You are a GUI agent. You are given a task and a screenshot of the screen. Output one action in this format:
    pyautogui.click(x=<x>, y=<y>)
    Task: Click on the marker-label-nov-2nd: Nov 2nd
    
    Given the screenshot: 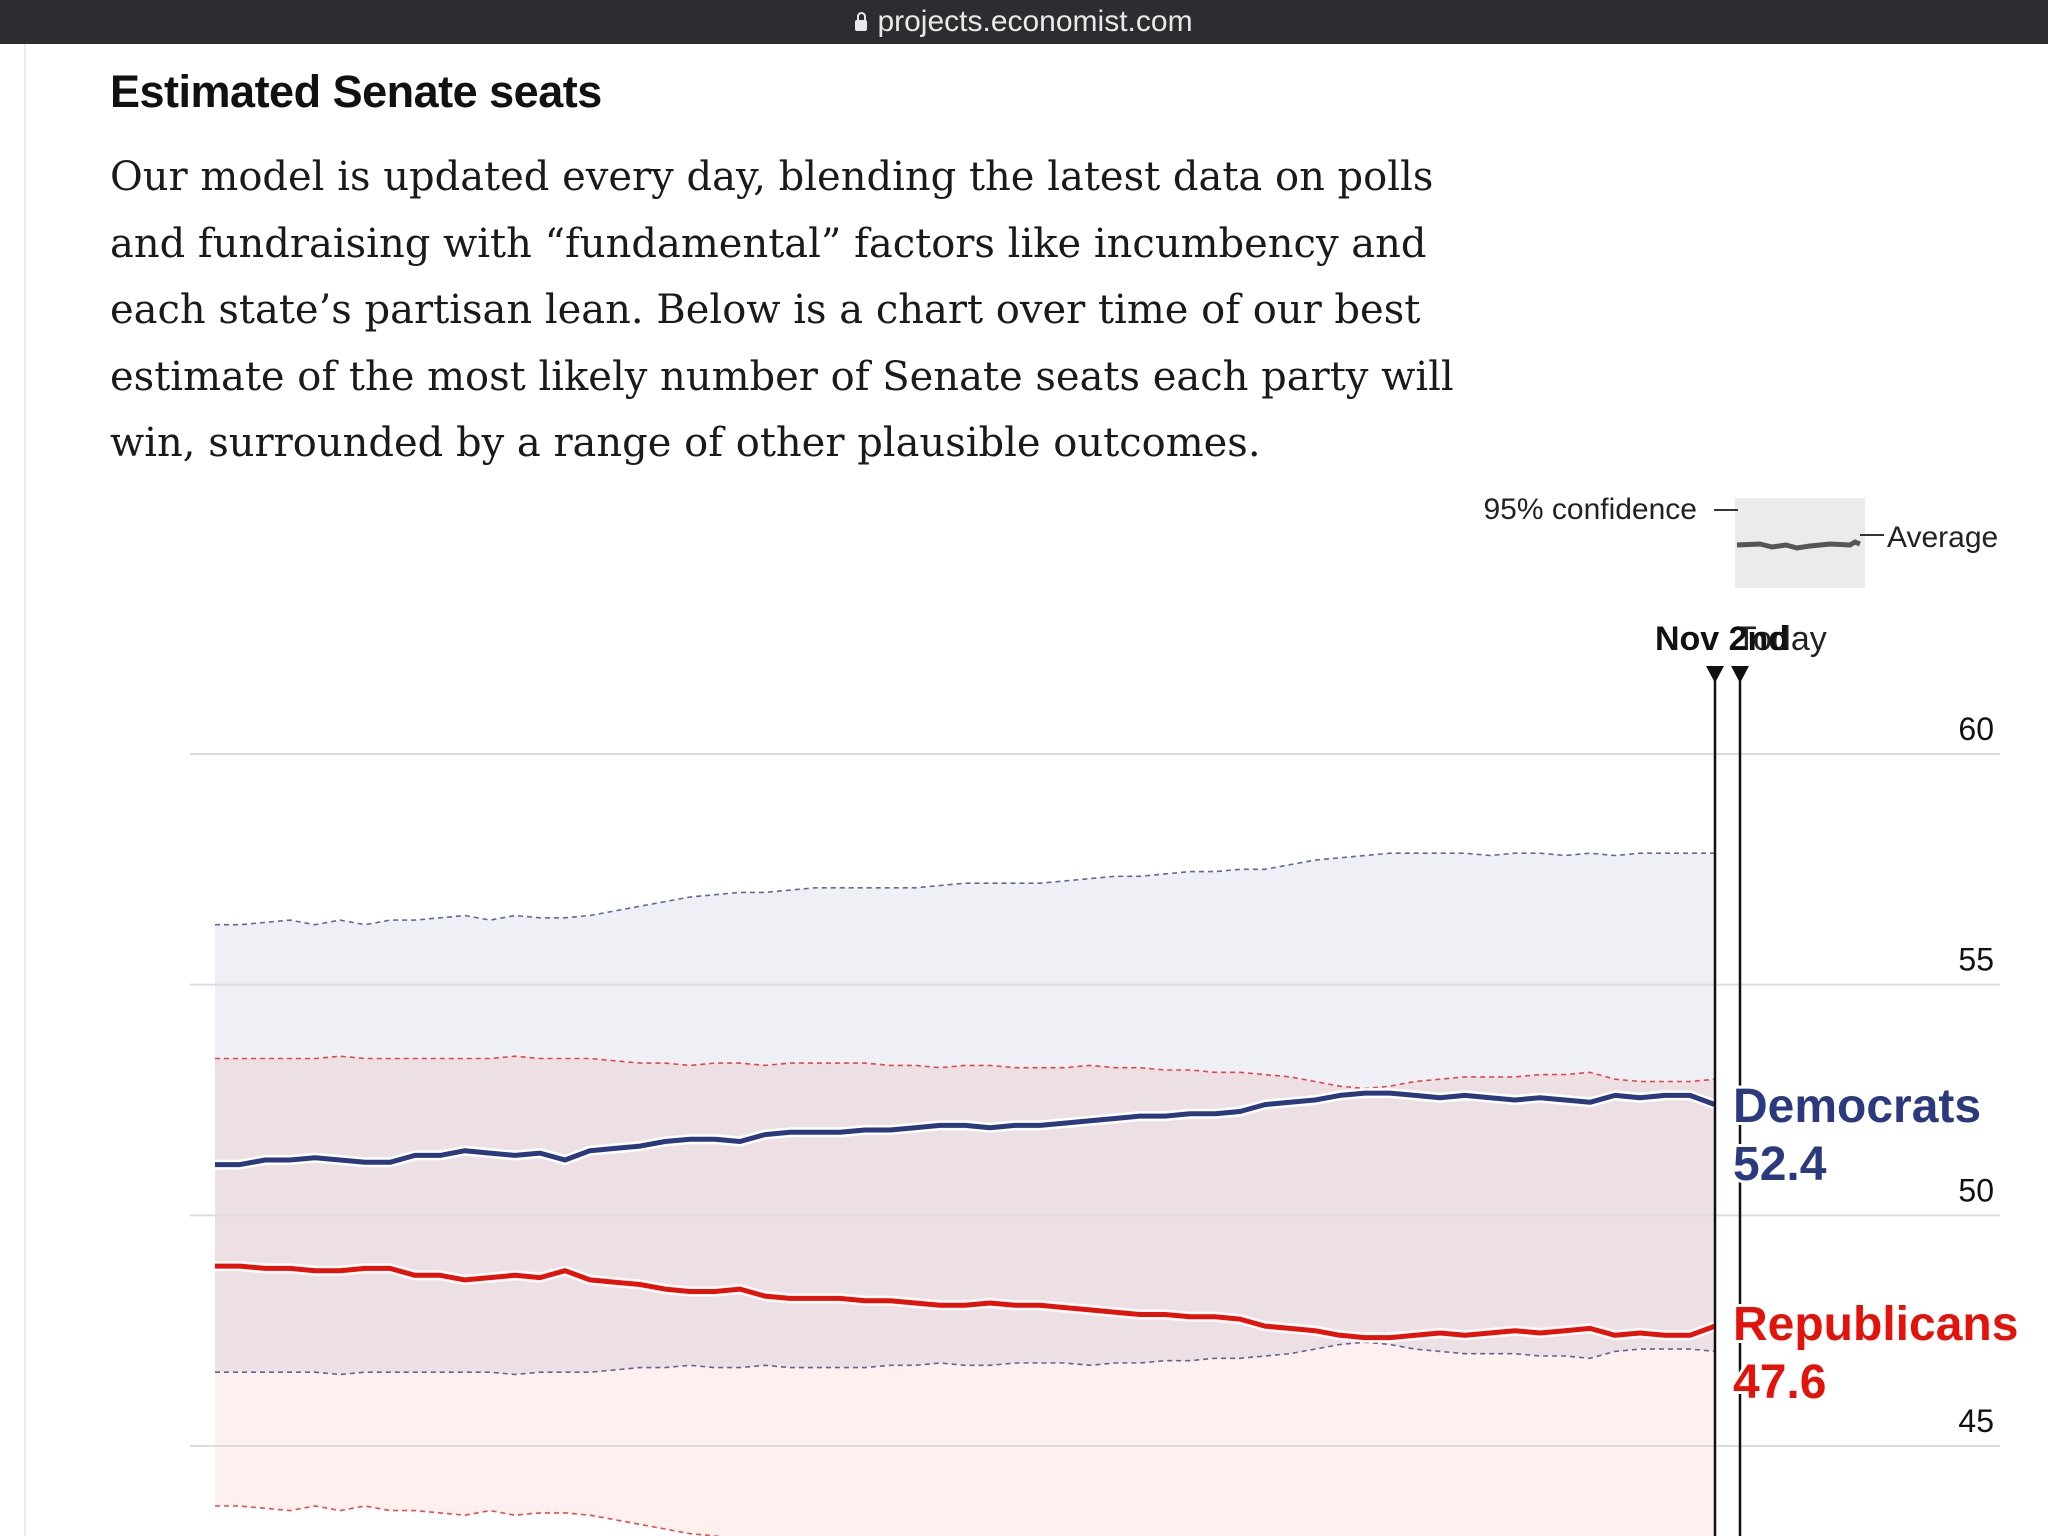 What is the action you would take?
    pyautogui.click(x=1722, y=639)
    